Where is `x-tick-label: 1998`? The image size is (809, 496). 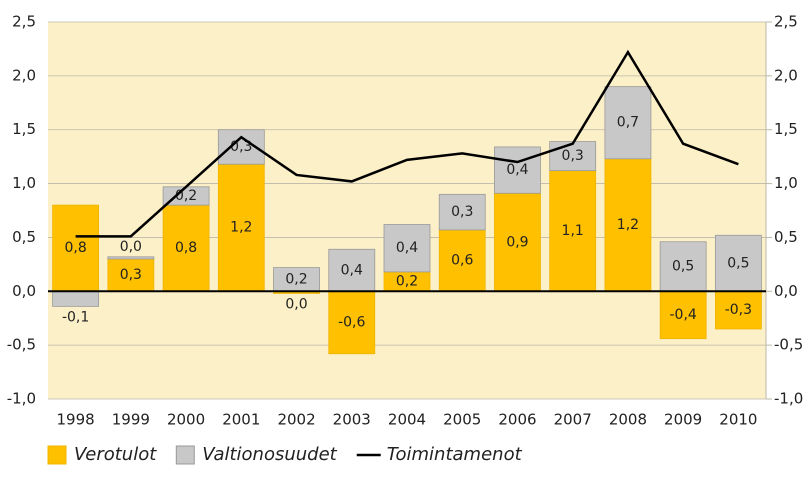 x-tick-label: 1998 is located at coordinates (76, 420).